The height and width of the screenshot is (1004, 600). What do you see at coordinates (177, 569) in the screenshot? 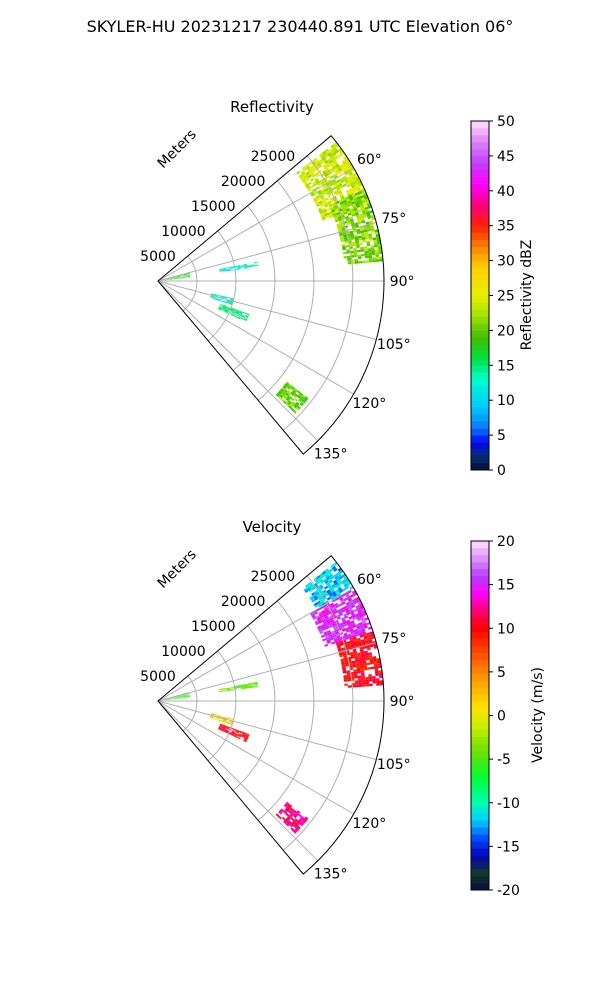
I see `velocity-radial-label: Meters` at bounding box center [177, 569].